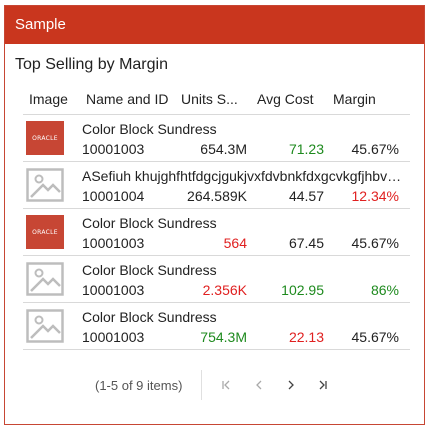  I want to click on last-page-icon, so click(323, 385).